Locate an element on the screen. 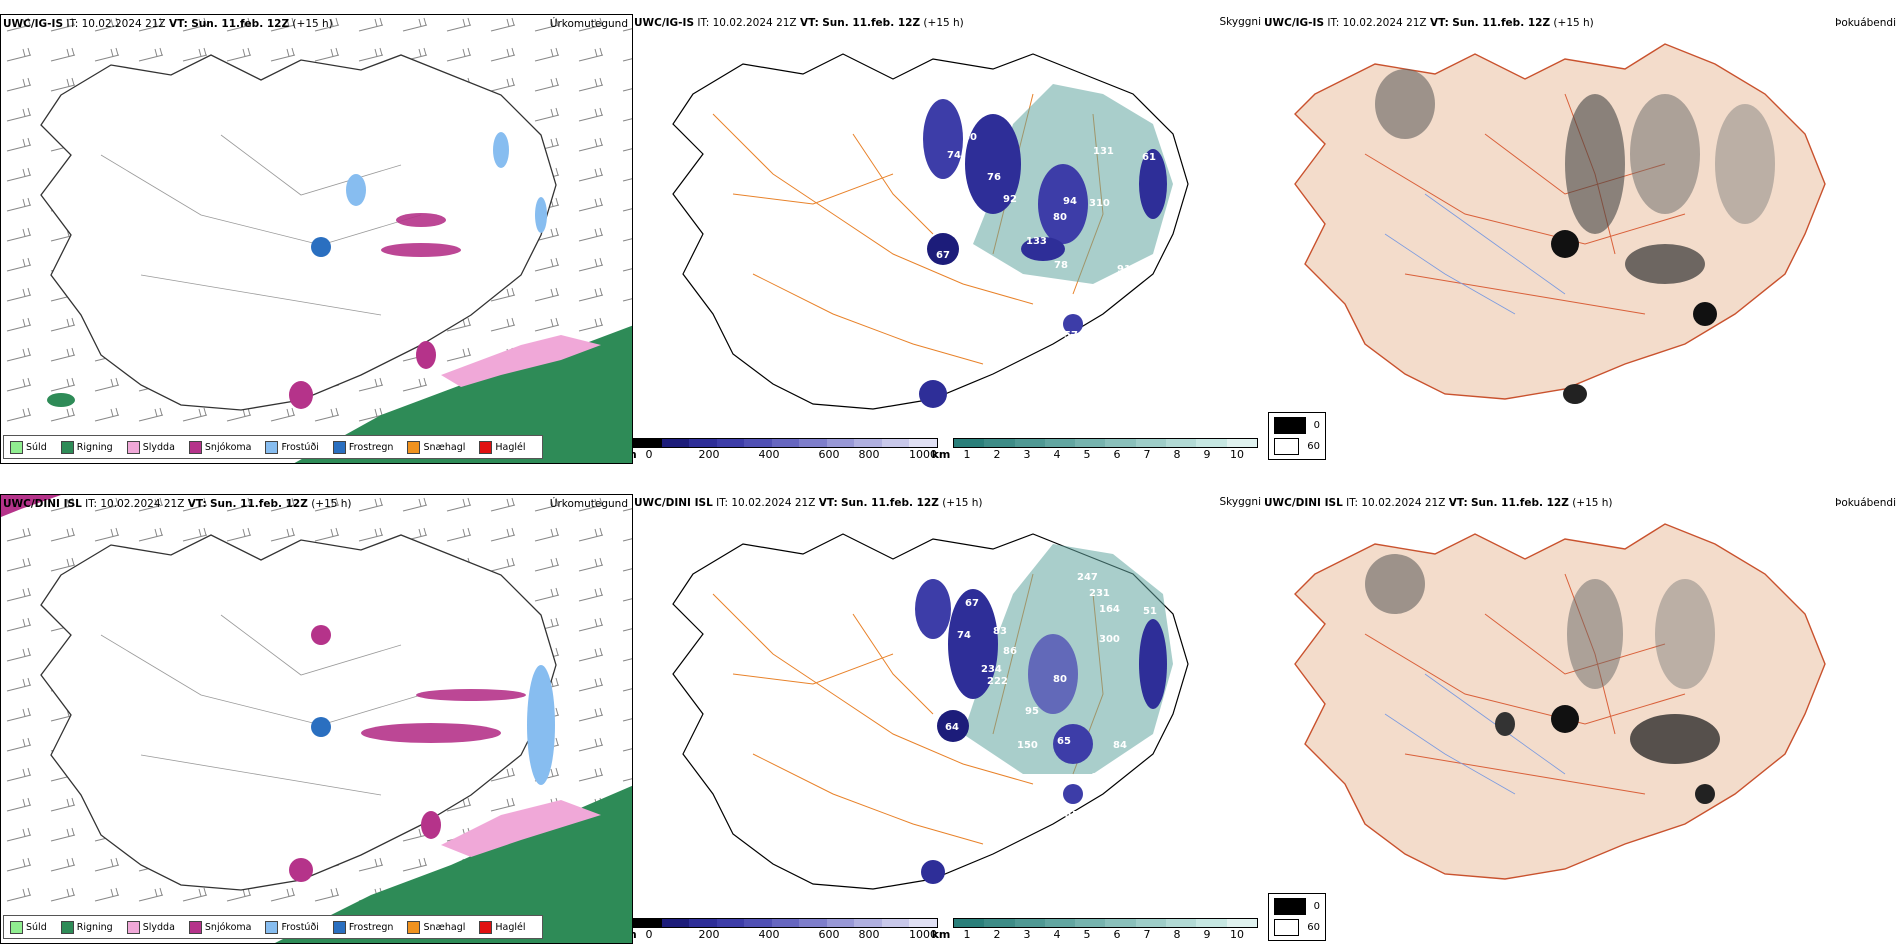  visibility-map-top is located at coordinates (930, 231).